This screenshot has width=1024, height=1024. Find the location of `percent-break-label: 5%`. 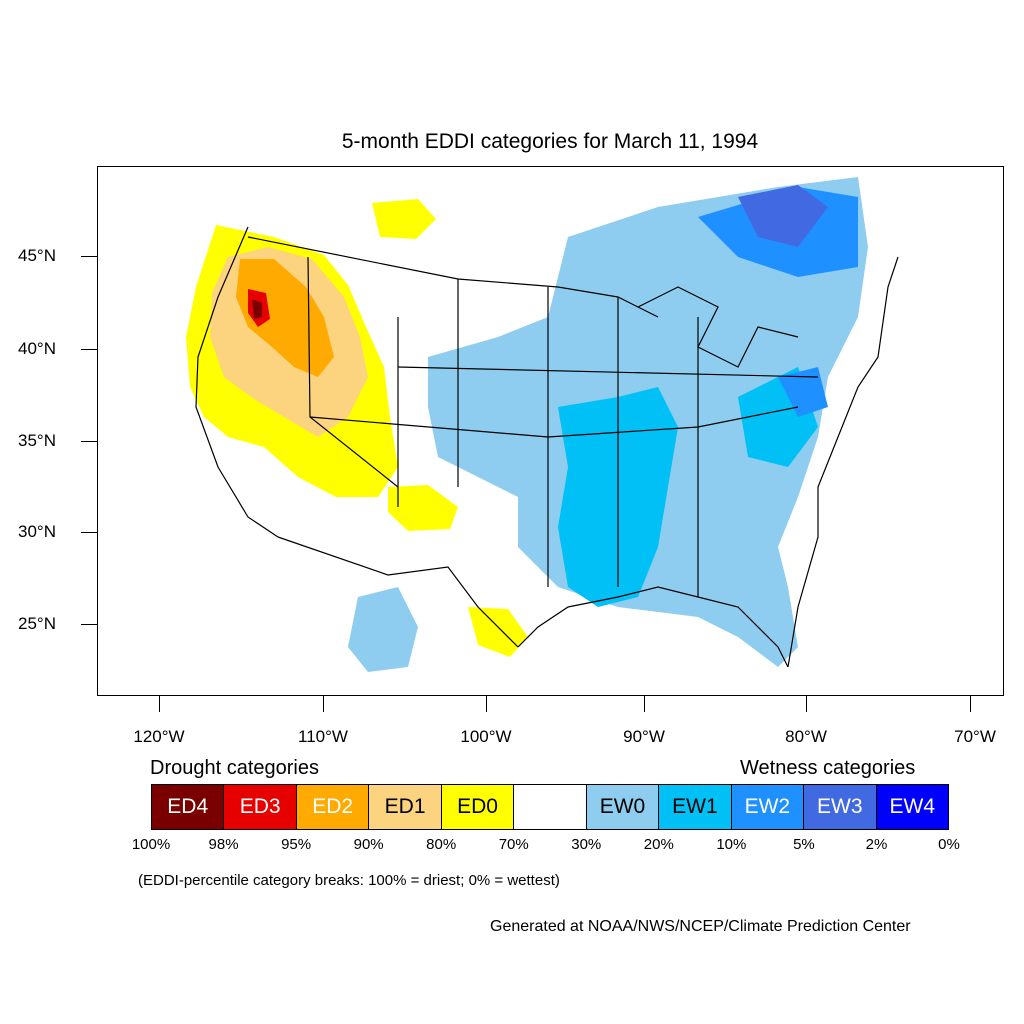

percent-break-label: 5% is located at coordinates (804, 844).